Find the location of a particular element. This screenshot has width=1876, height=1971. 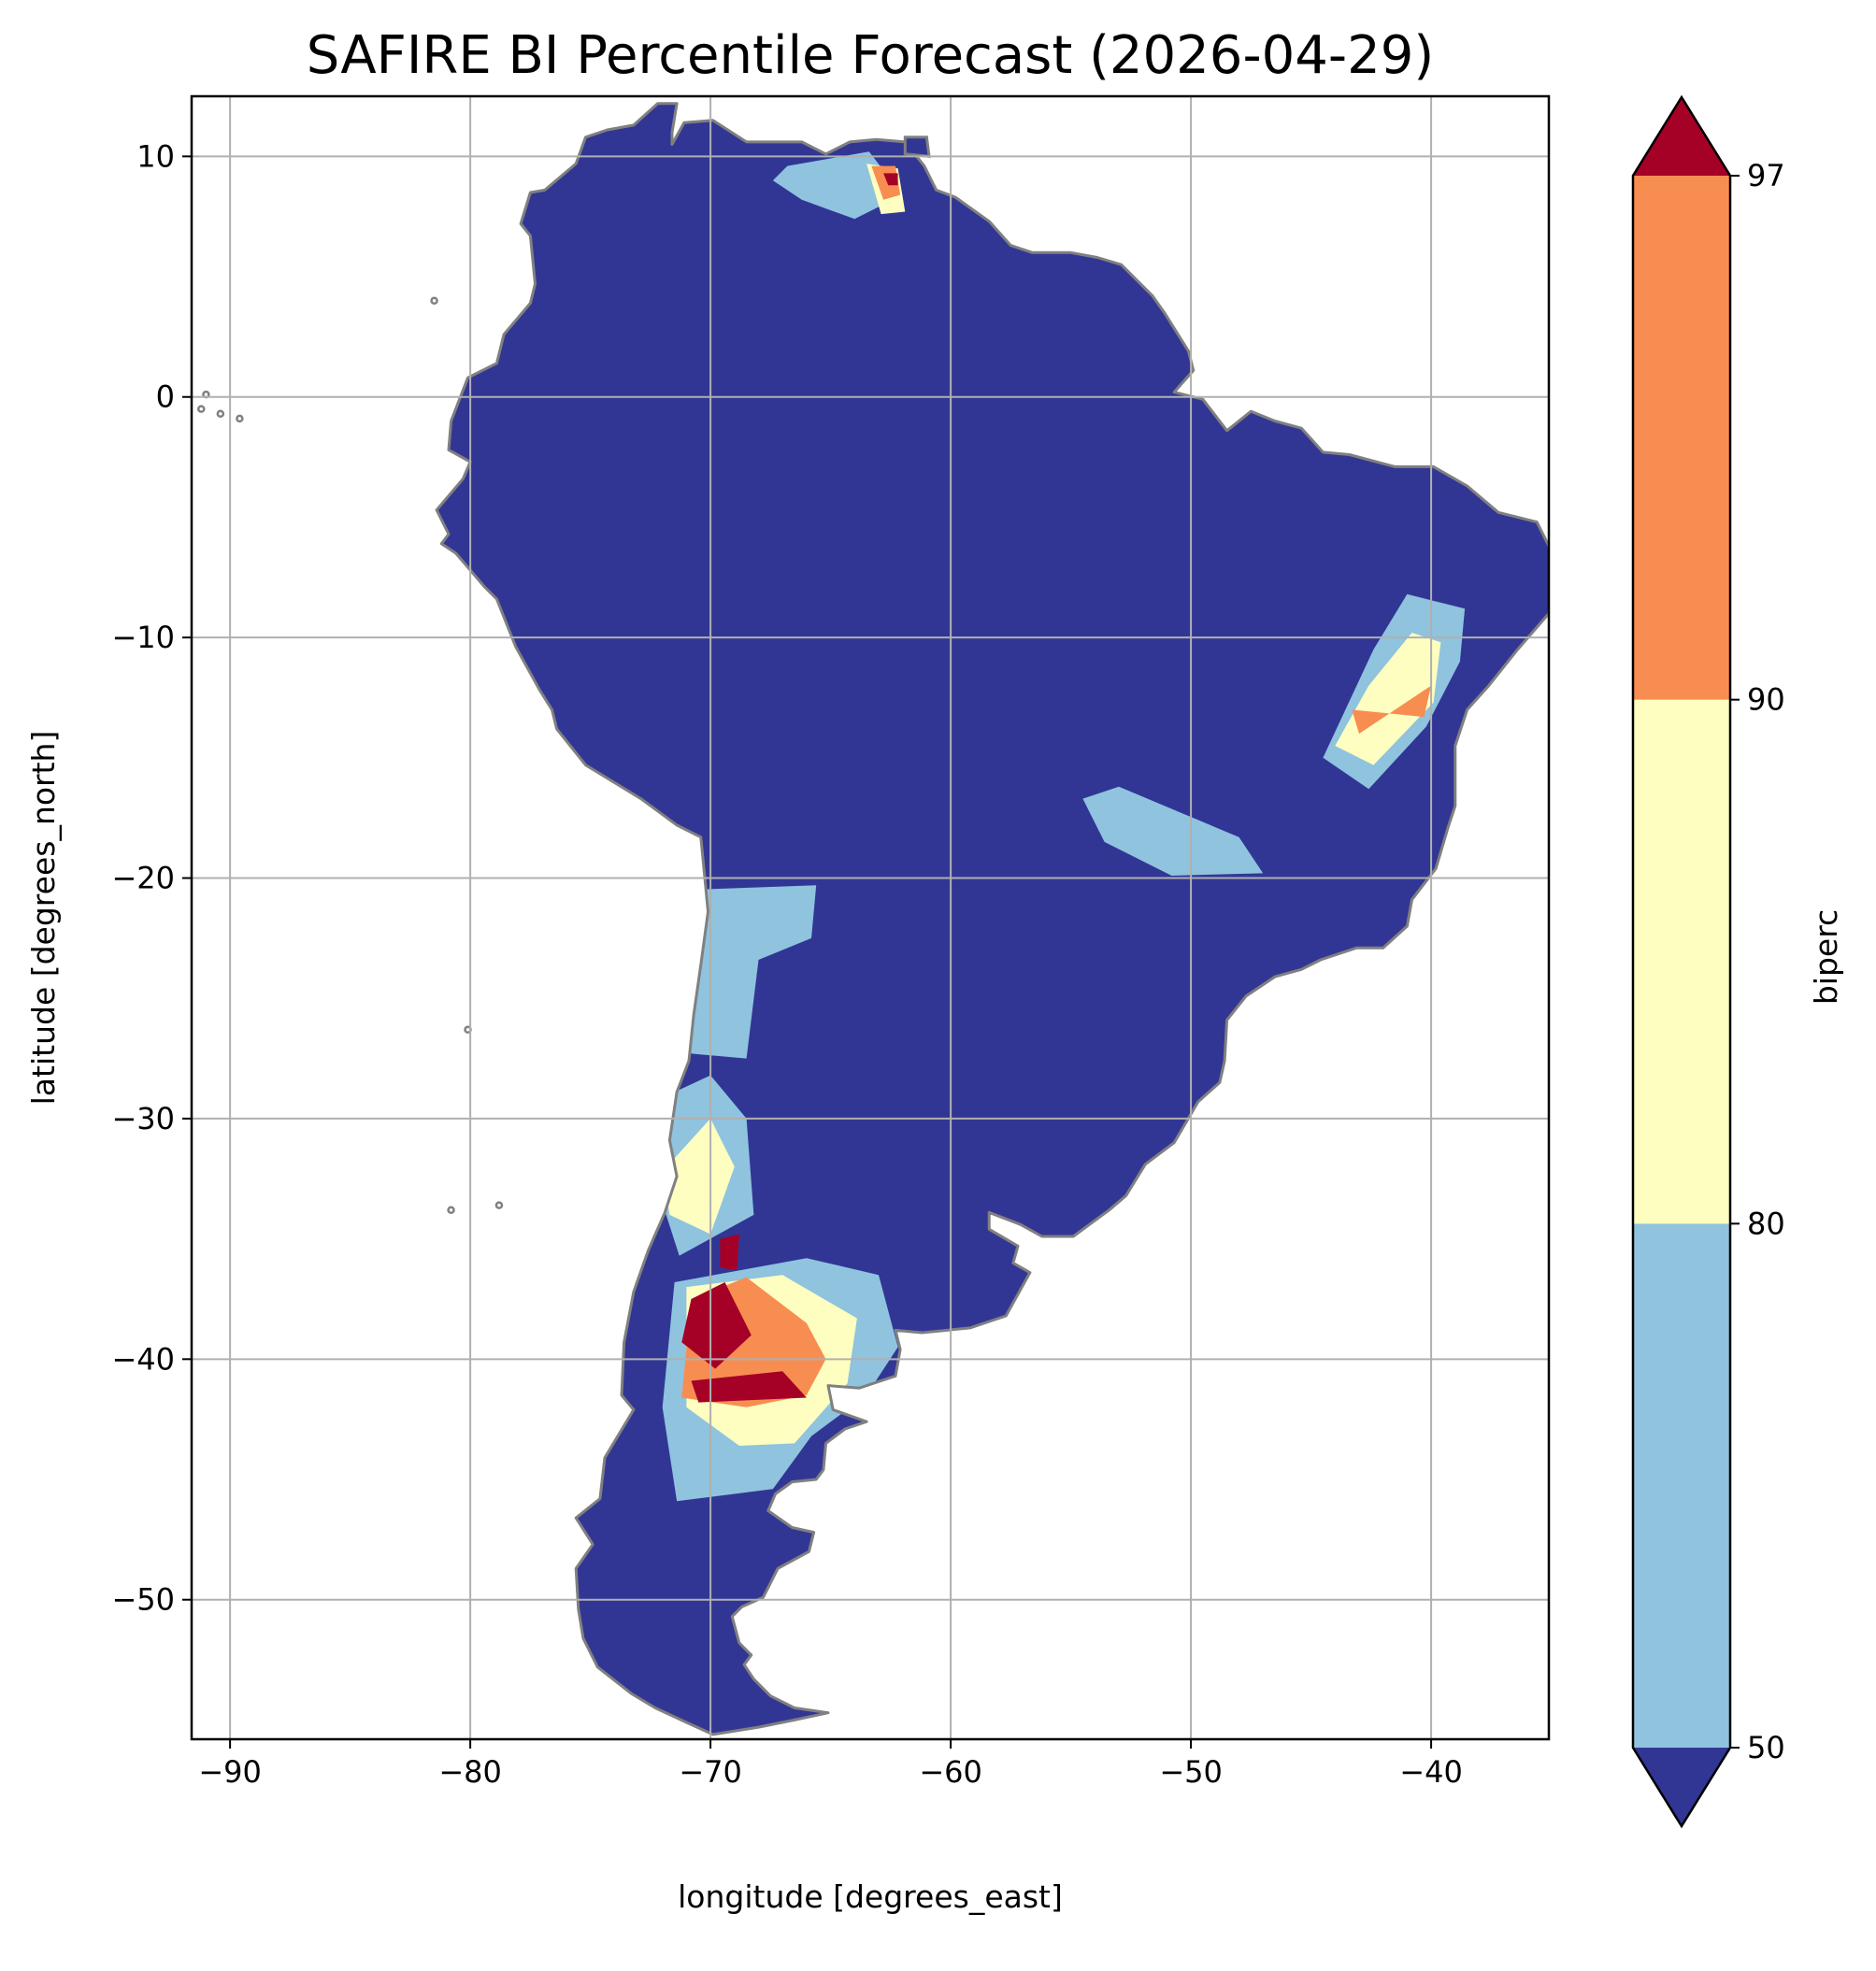

y-tick-label: −10 is located at coordinates (143, 637).